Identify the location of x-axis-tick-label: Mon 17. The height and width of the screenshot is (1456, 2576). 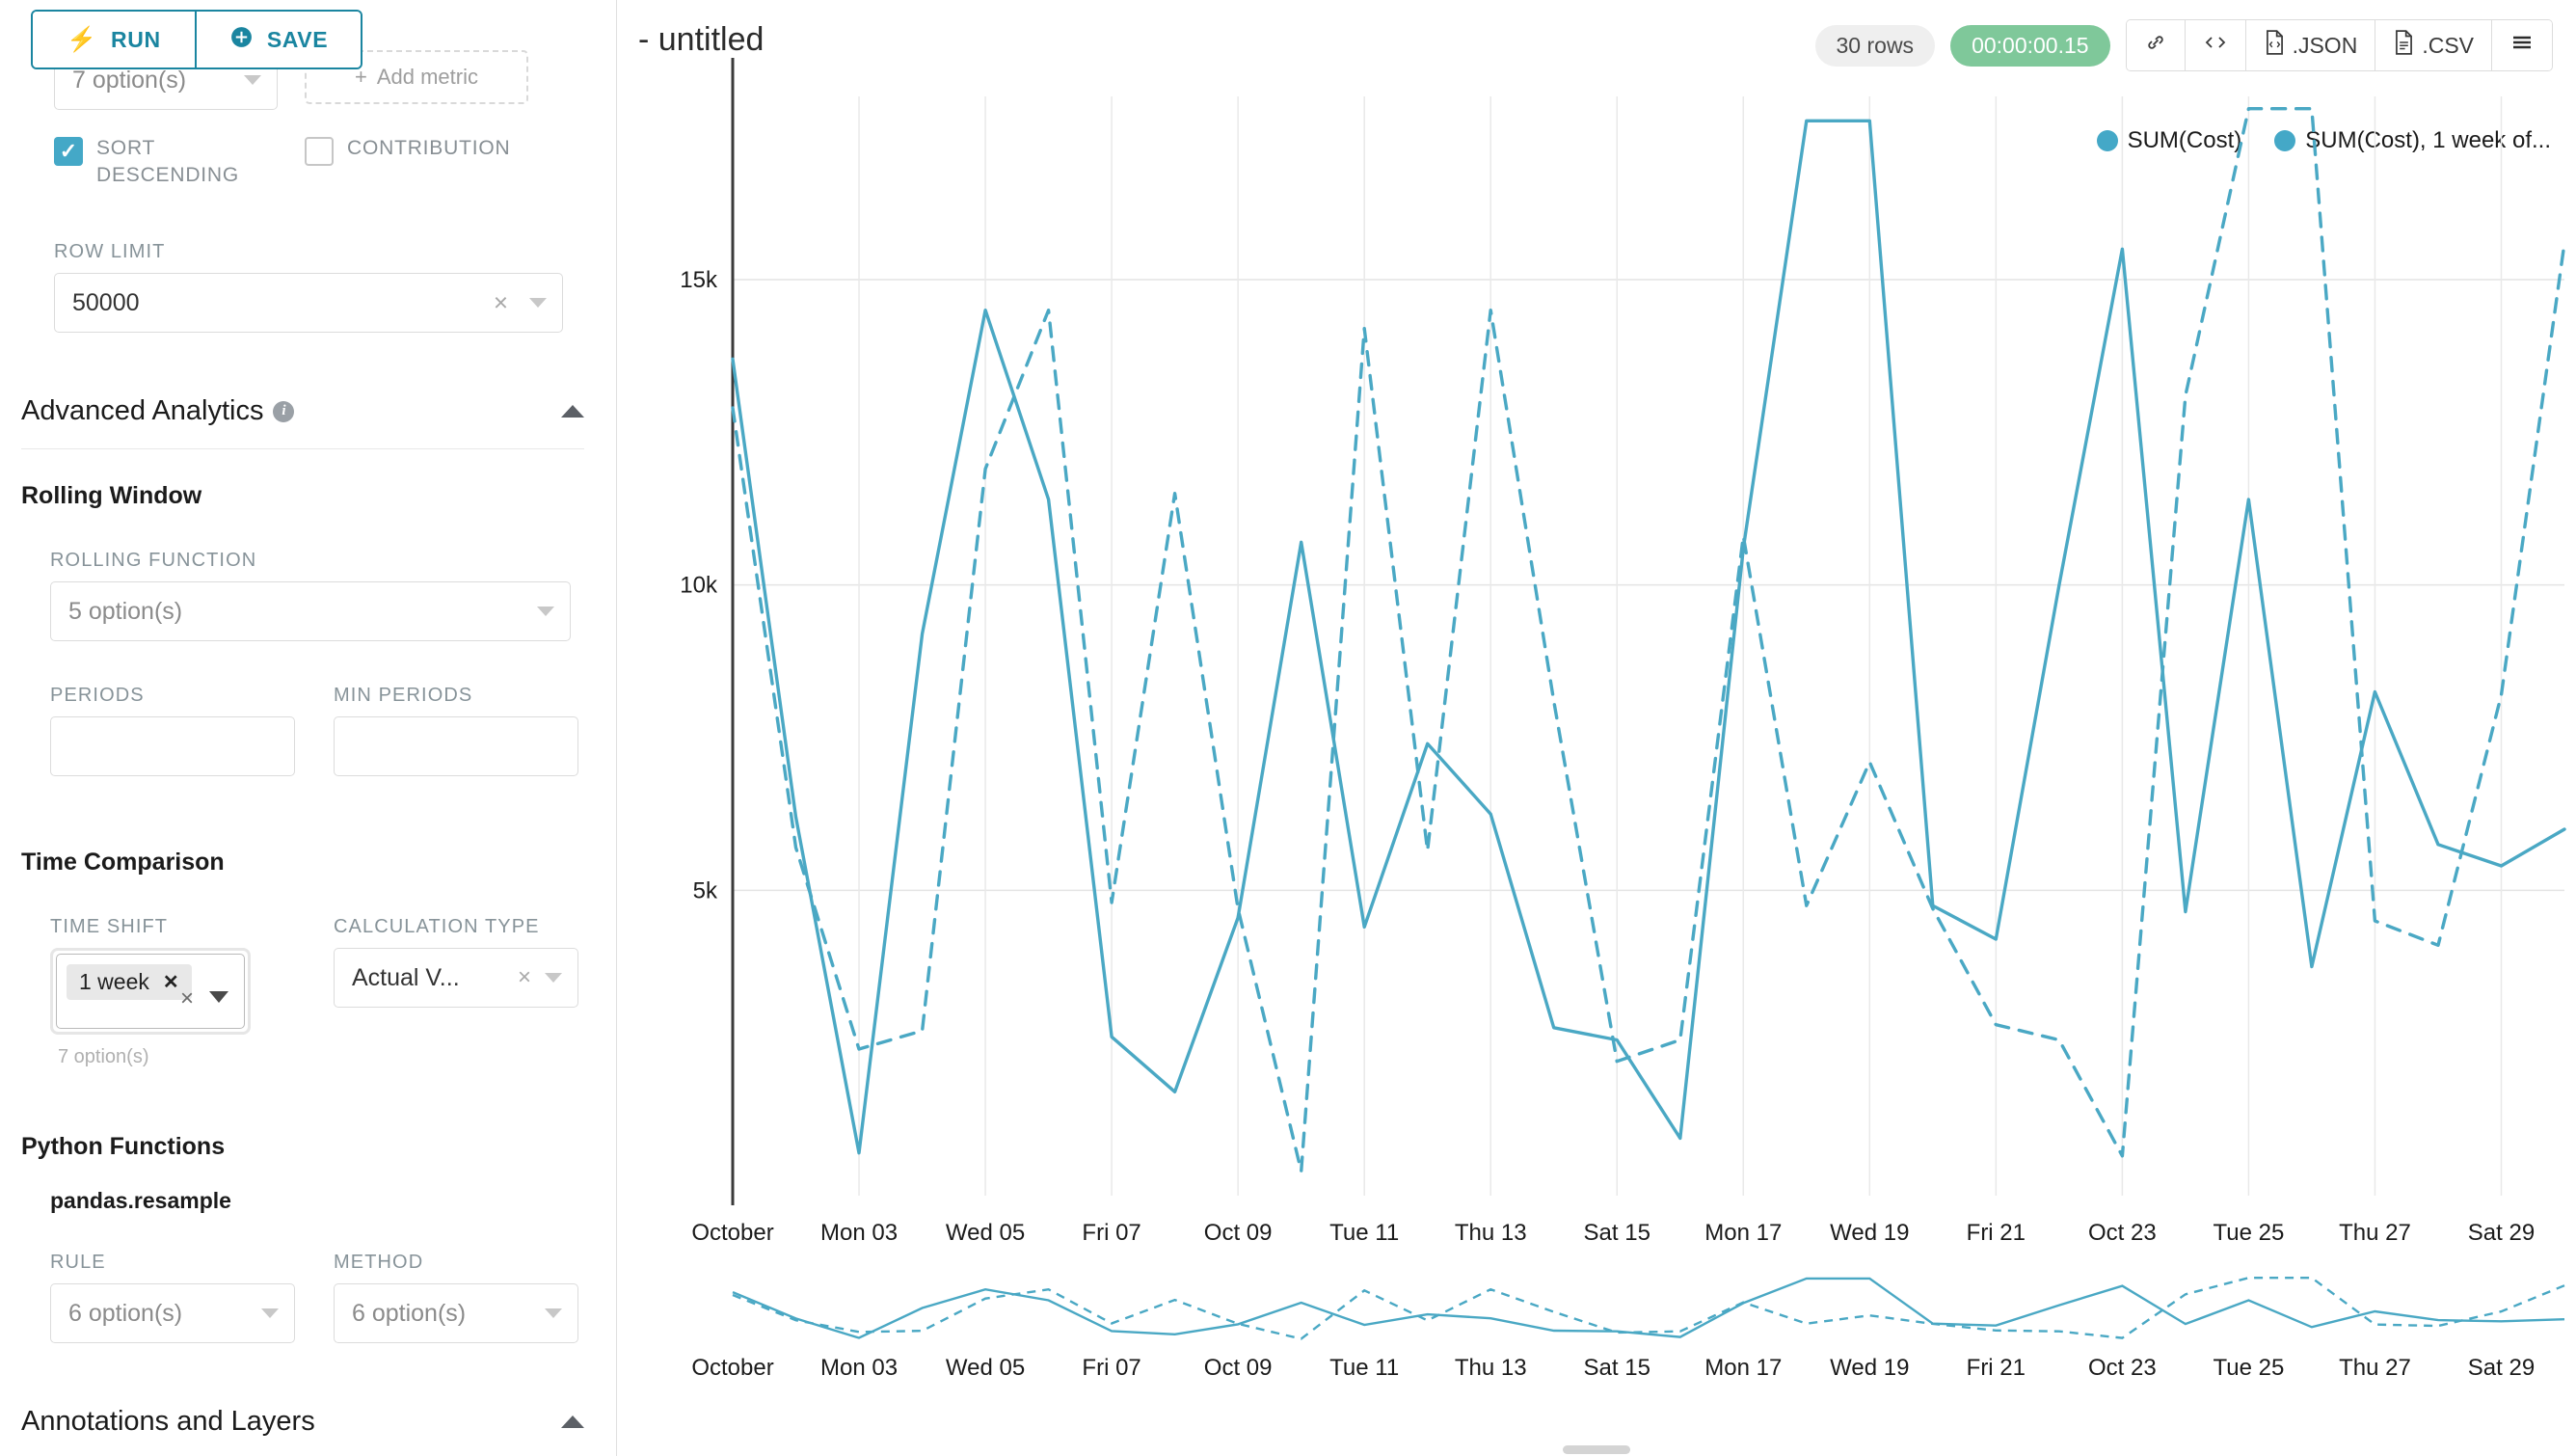
(1743, 1233).